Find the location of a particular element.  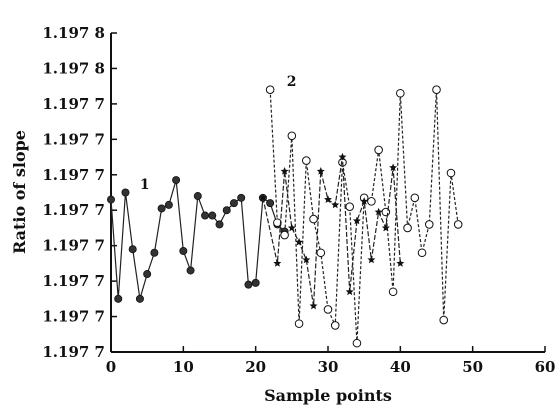

x-tick-label: 0 is located at coordinates (111, 367).